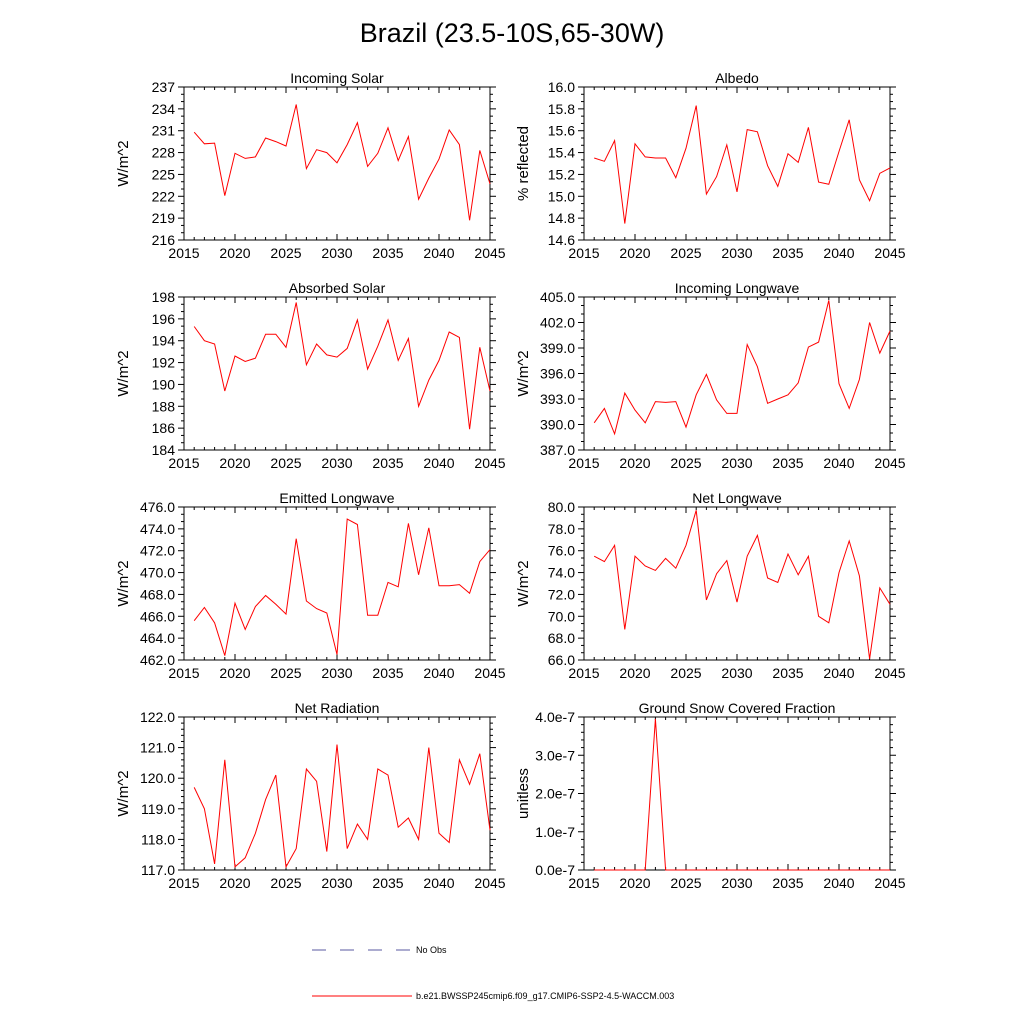  What do you see at coordinates (164, 131) in the screenshot?
I see `y-tick-label: 231` at bounding box center [164, 131].